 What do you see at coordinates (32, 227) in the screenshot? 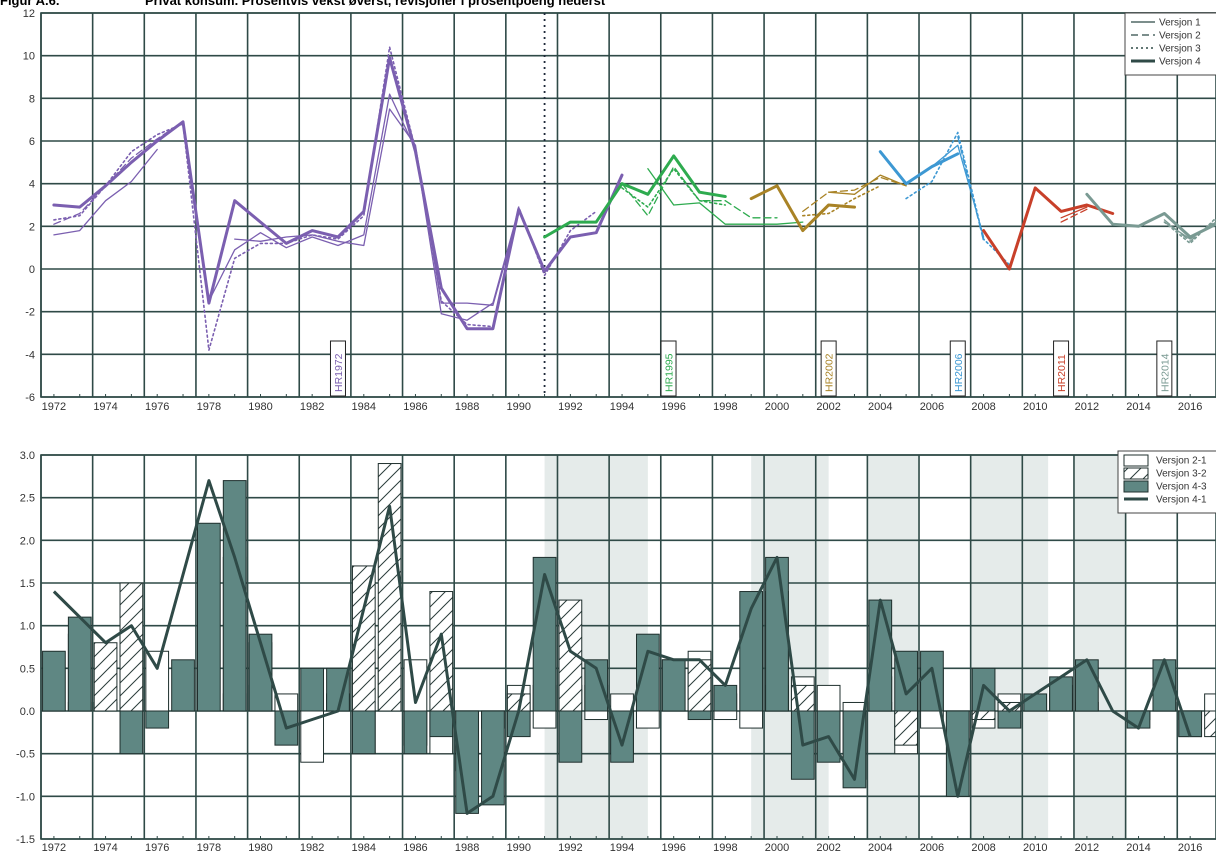
I see `y-tick-label: 2` at bounding box center [32, 227].